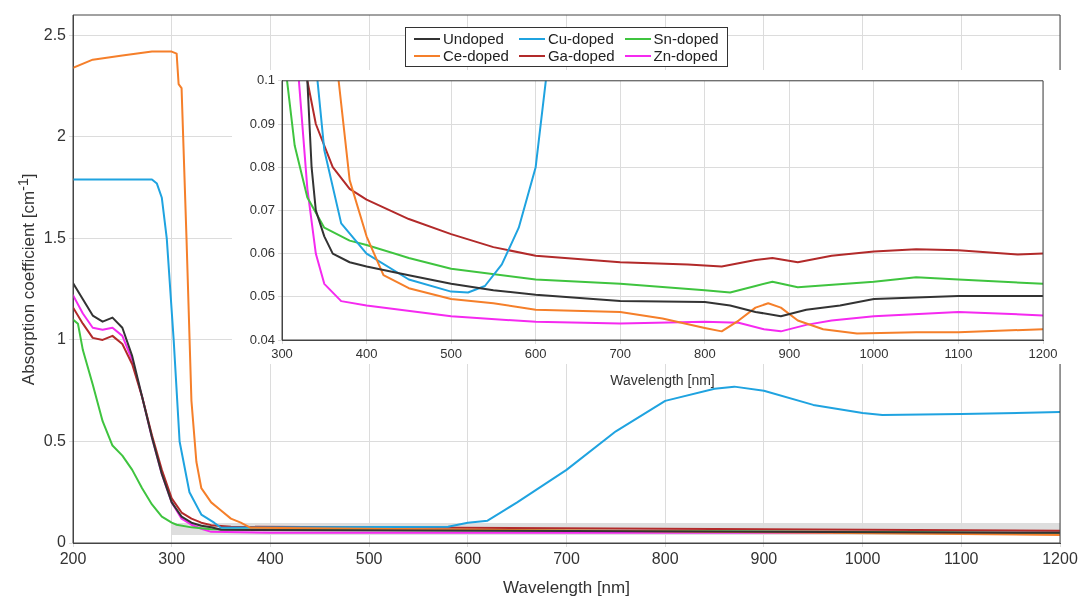 This screenshot has height=599, width=1083. I want to click on legend-label: Undoped, so click(473, 38).